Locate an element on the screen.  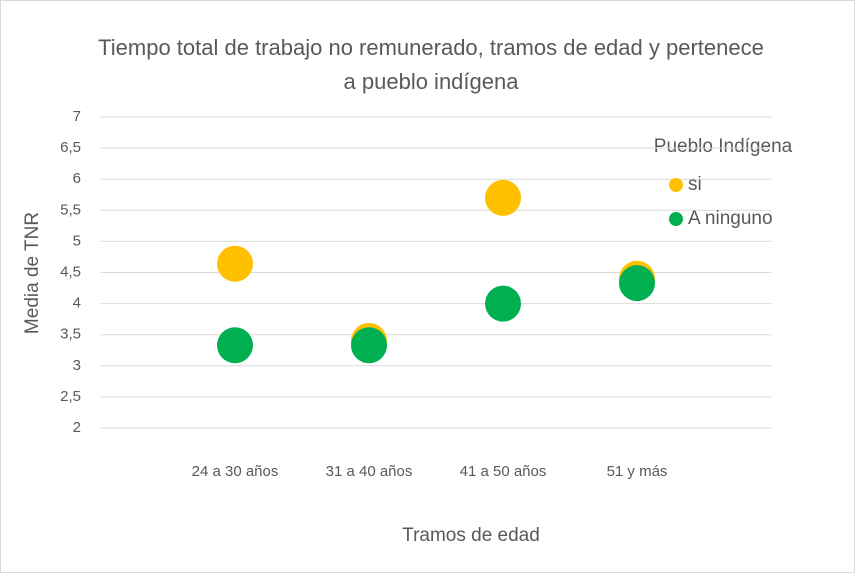
legend-label: A ninguno is located at coordinates (730, 218).